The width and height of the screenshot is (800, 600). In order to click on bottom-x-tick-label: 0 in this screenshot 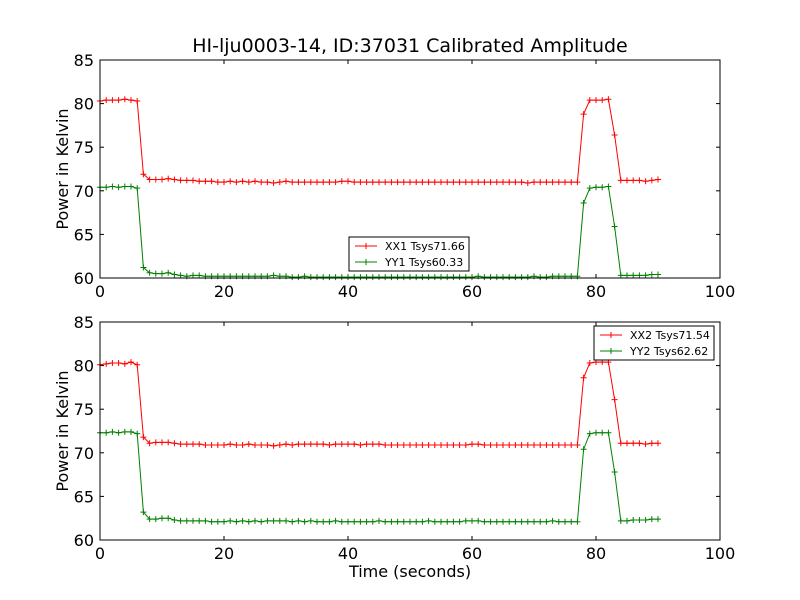, I will do `click(100, 553)`.